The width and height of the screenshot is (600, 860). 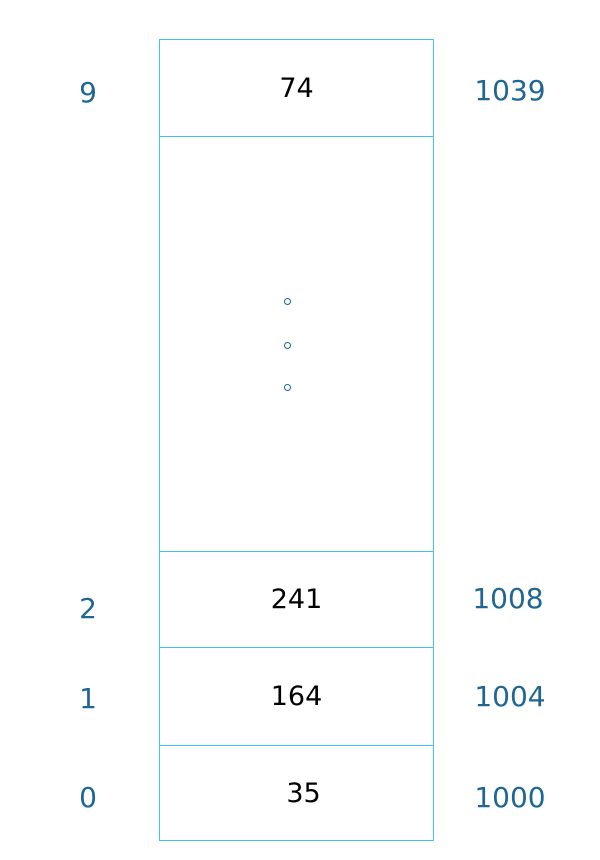 What do you see at coordinates (88, 797) in the screenshot?
I see `index-label: 0` at bounding box center [88, 797].